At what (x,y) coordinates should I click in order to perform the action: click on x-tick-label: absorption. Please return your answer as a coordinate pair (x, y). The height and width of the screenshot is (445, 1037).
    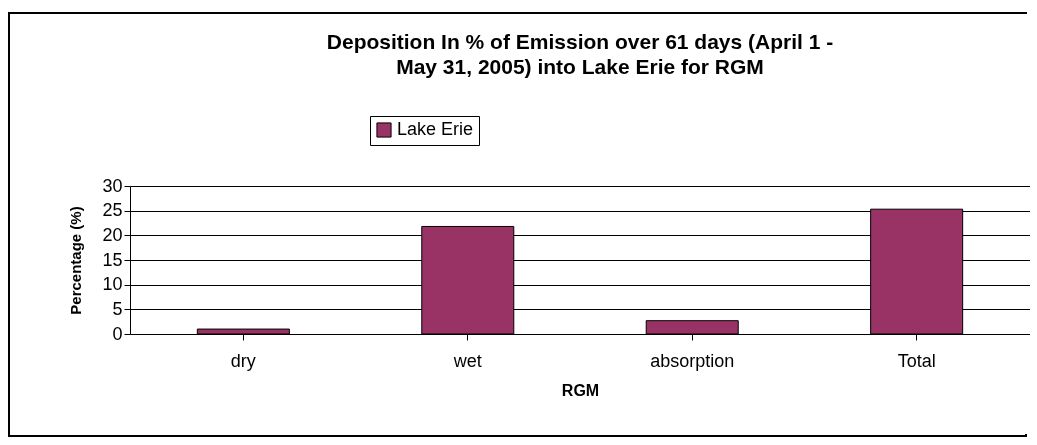
    Looking at the image, I should click on (692, 360).